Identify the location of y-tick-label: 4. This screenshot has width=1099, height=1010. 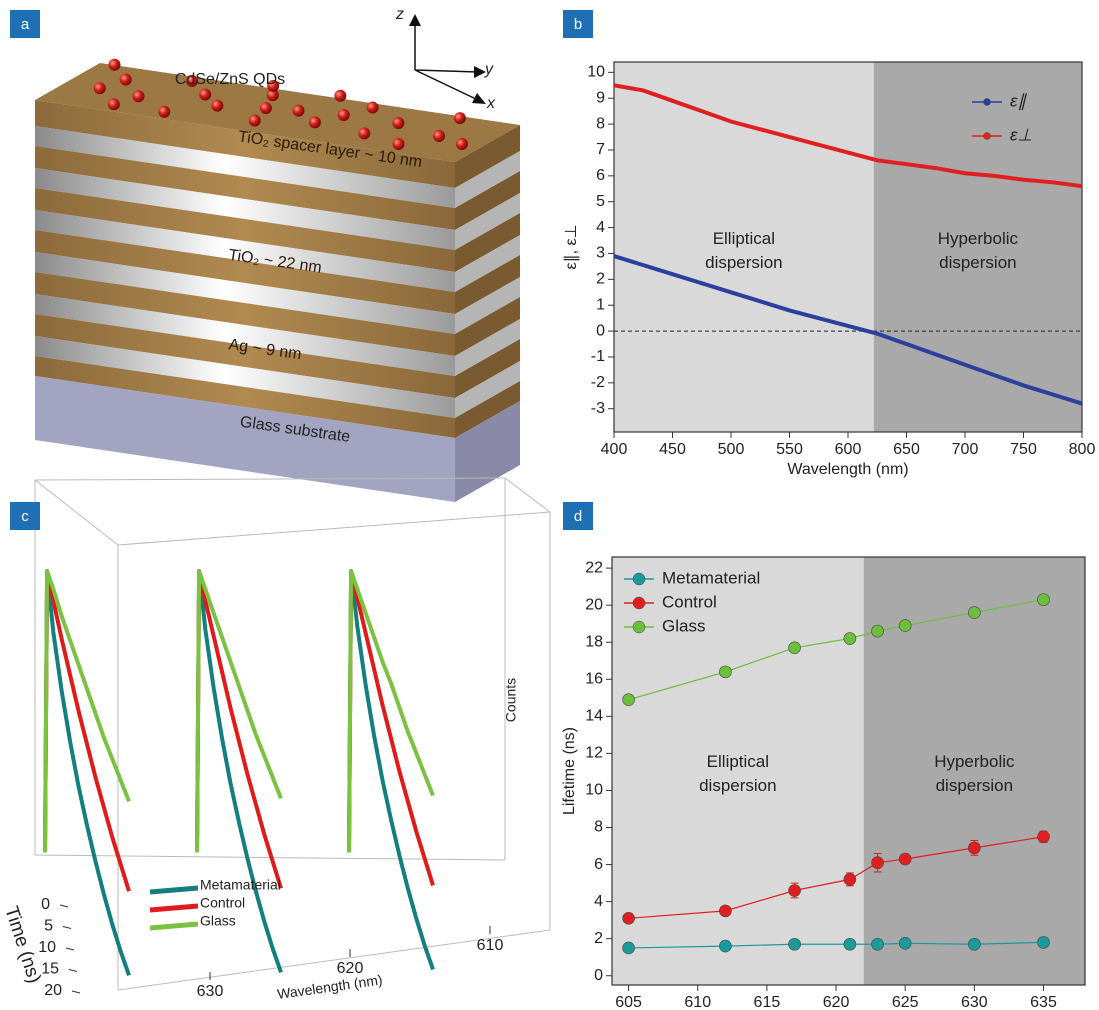
(598, 901).